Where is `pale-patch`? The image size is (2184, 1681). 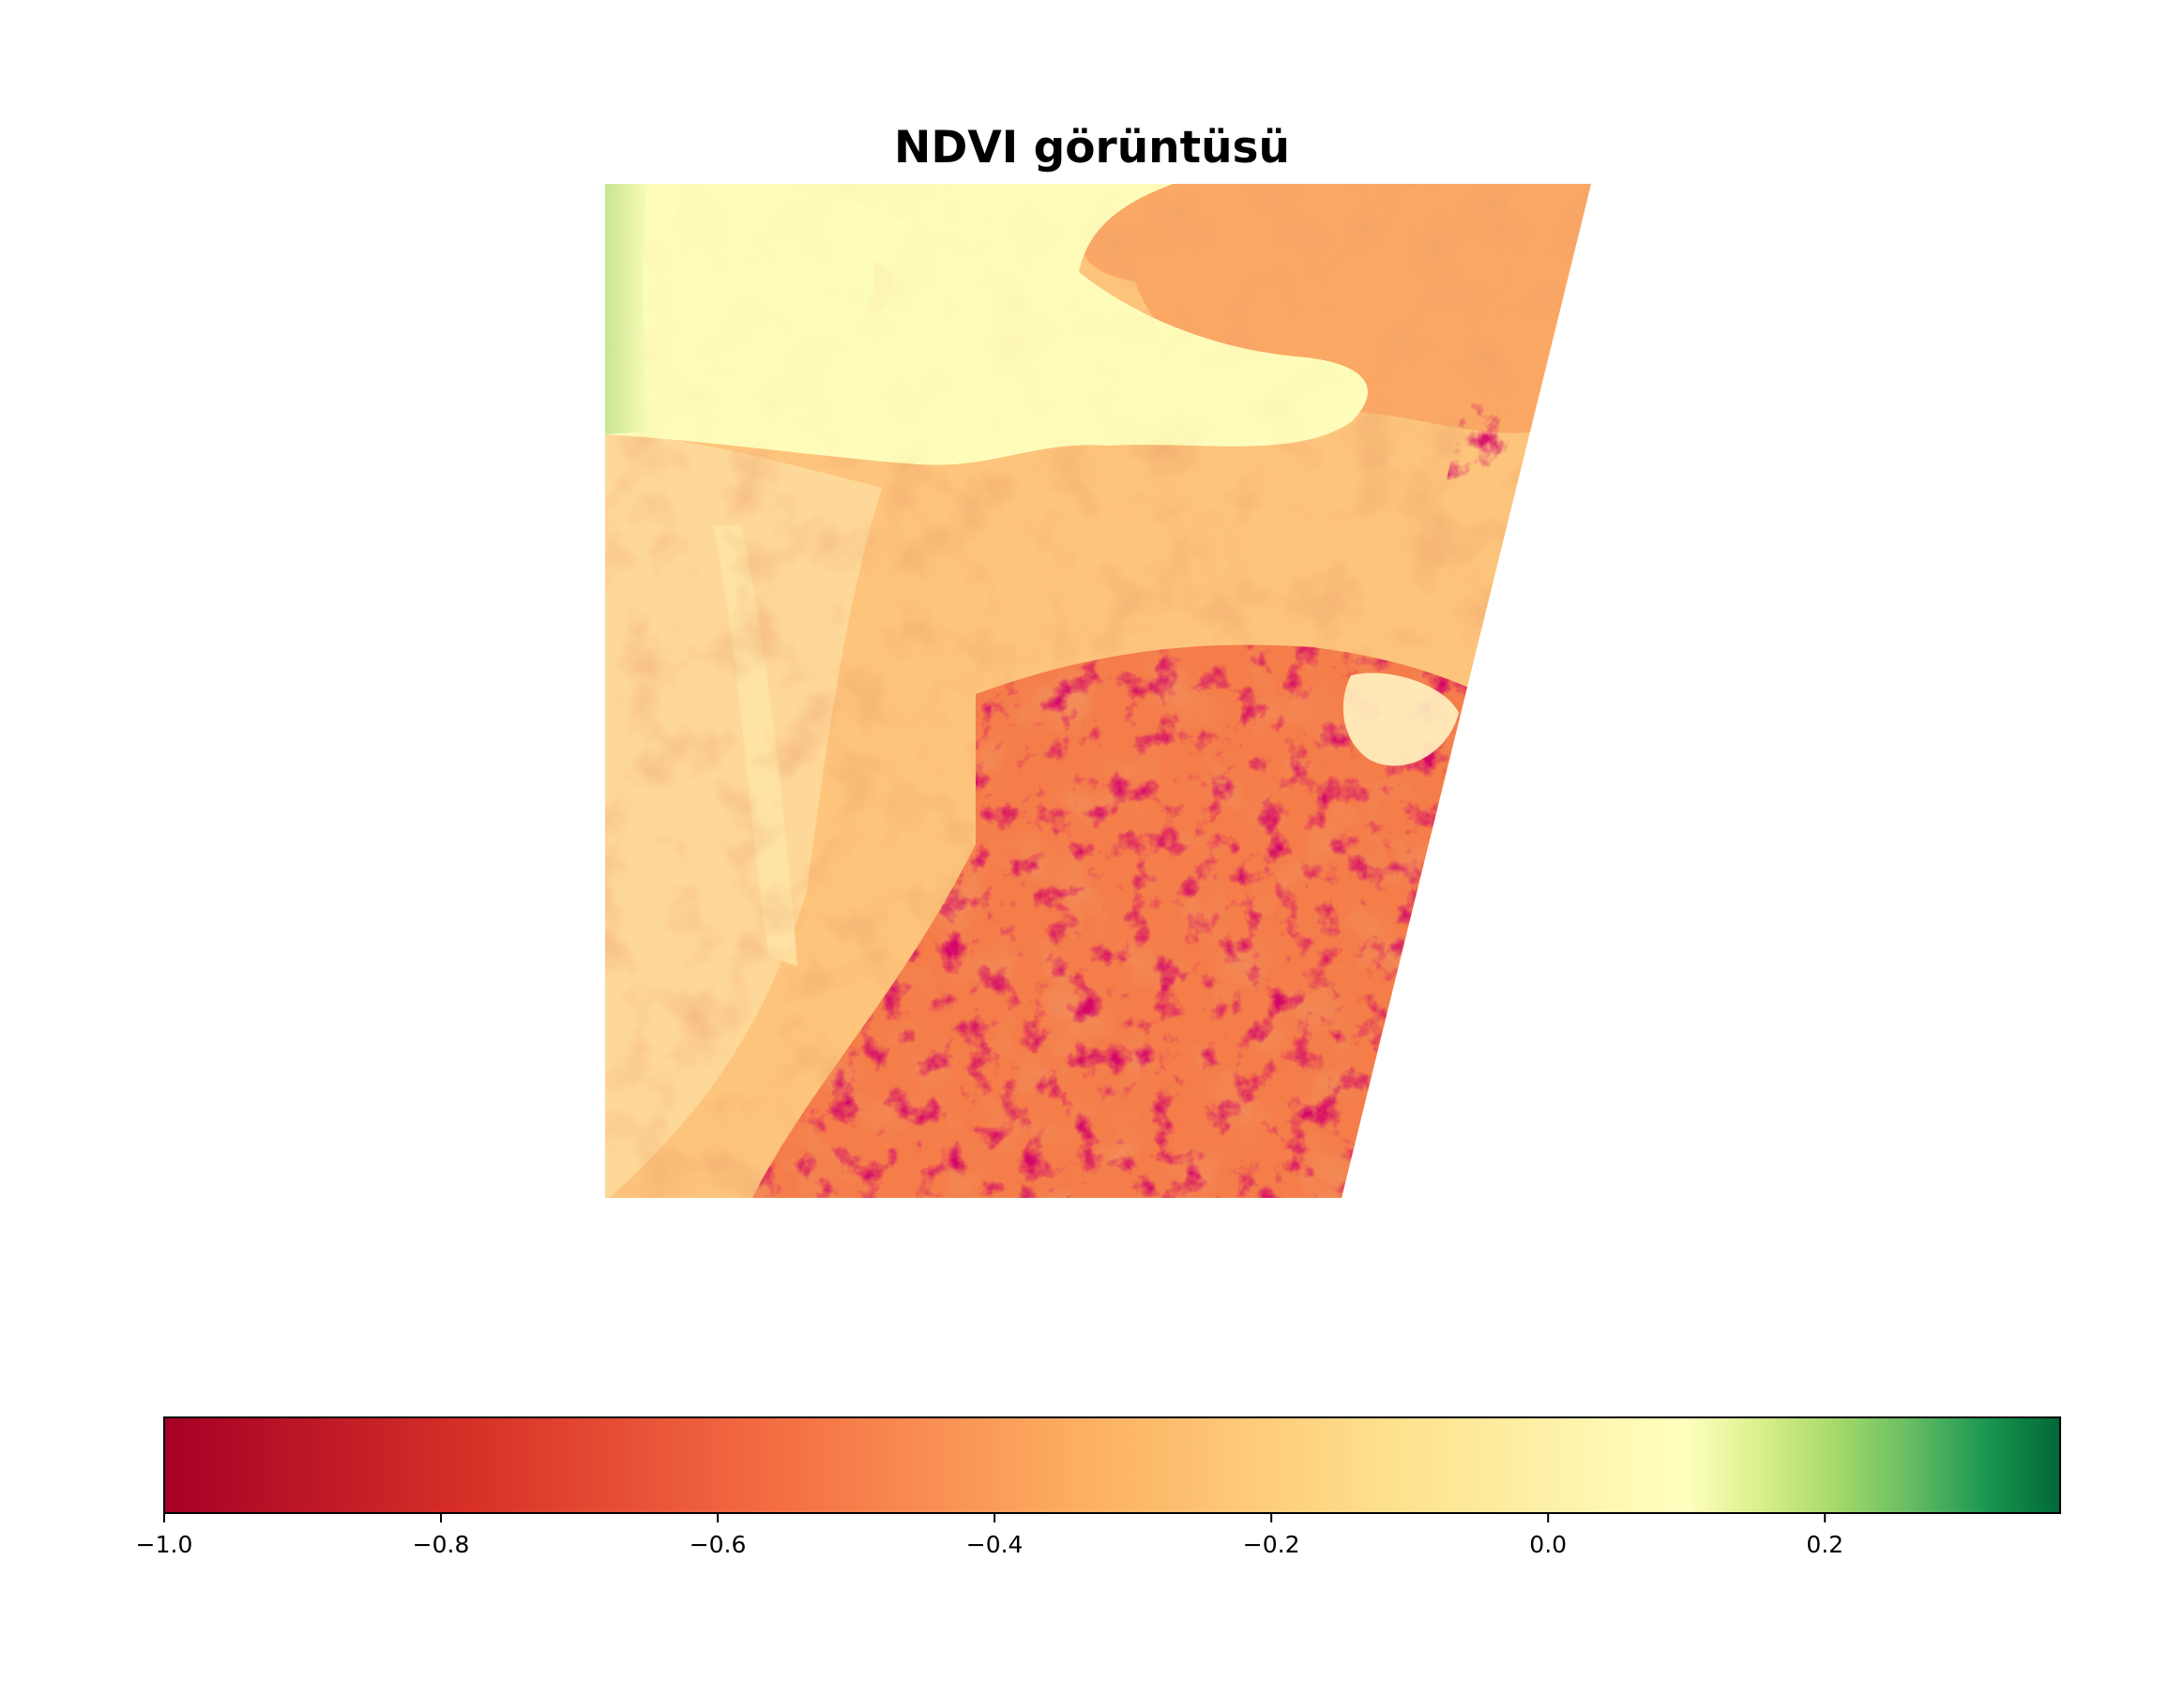 pale-patch is located at coordinates (1400, 719).